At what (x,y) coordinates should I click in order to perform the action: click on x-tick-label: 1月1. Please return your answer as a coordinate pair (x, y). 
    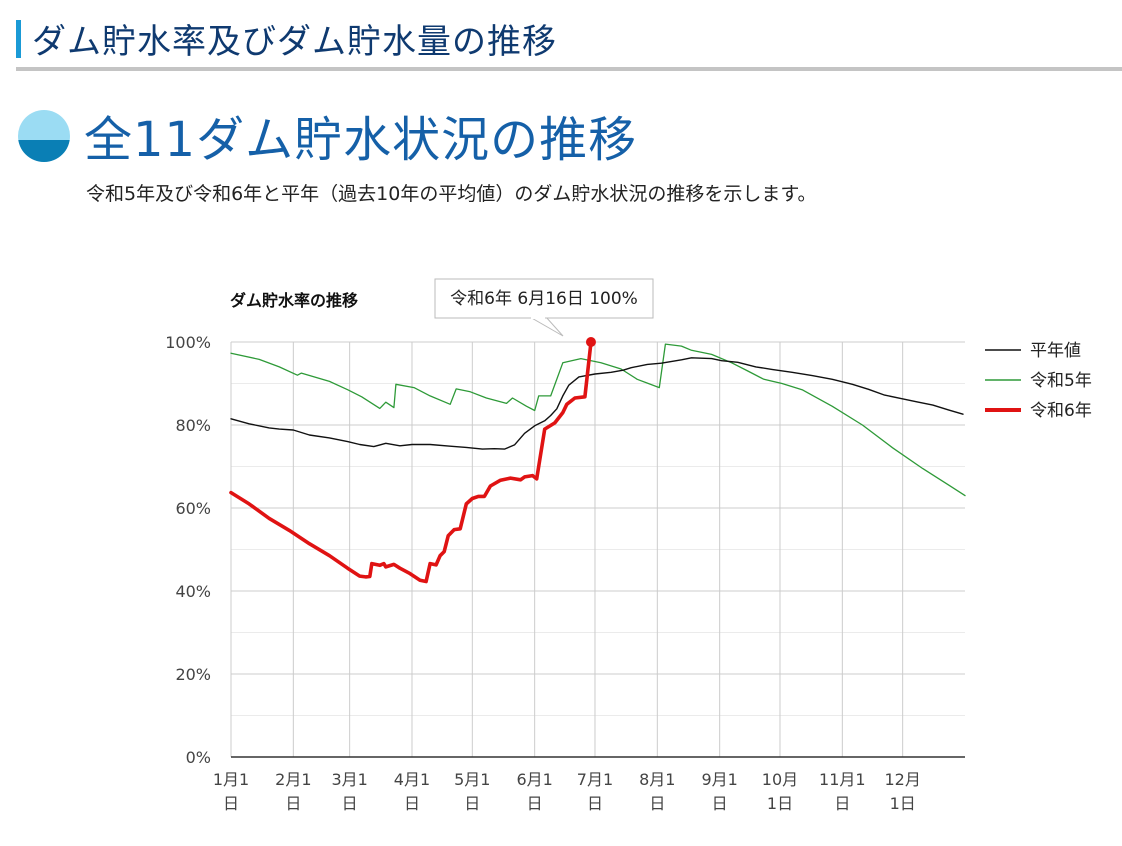
    Looking at the image, I should click on (231, 779).